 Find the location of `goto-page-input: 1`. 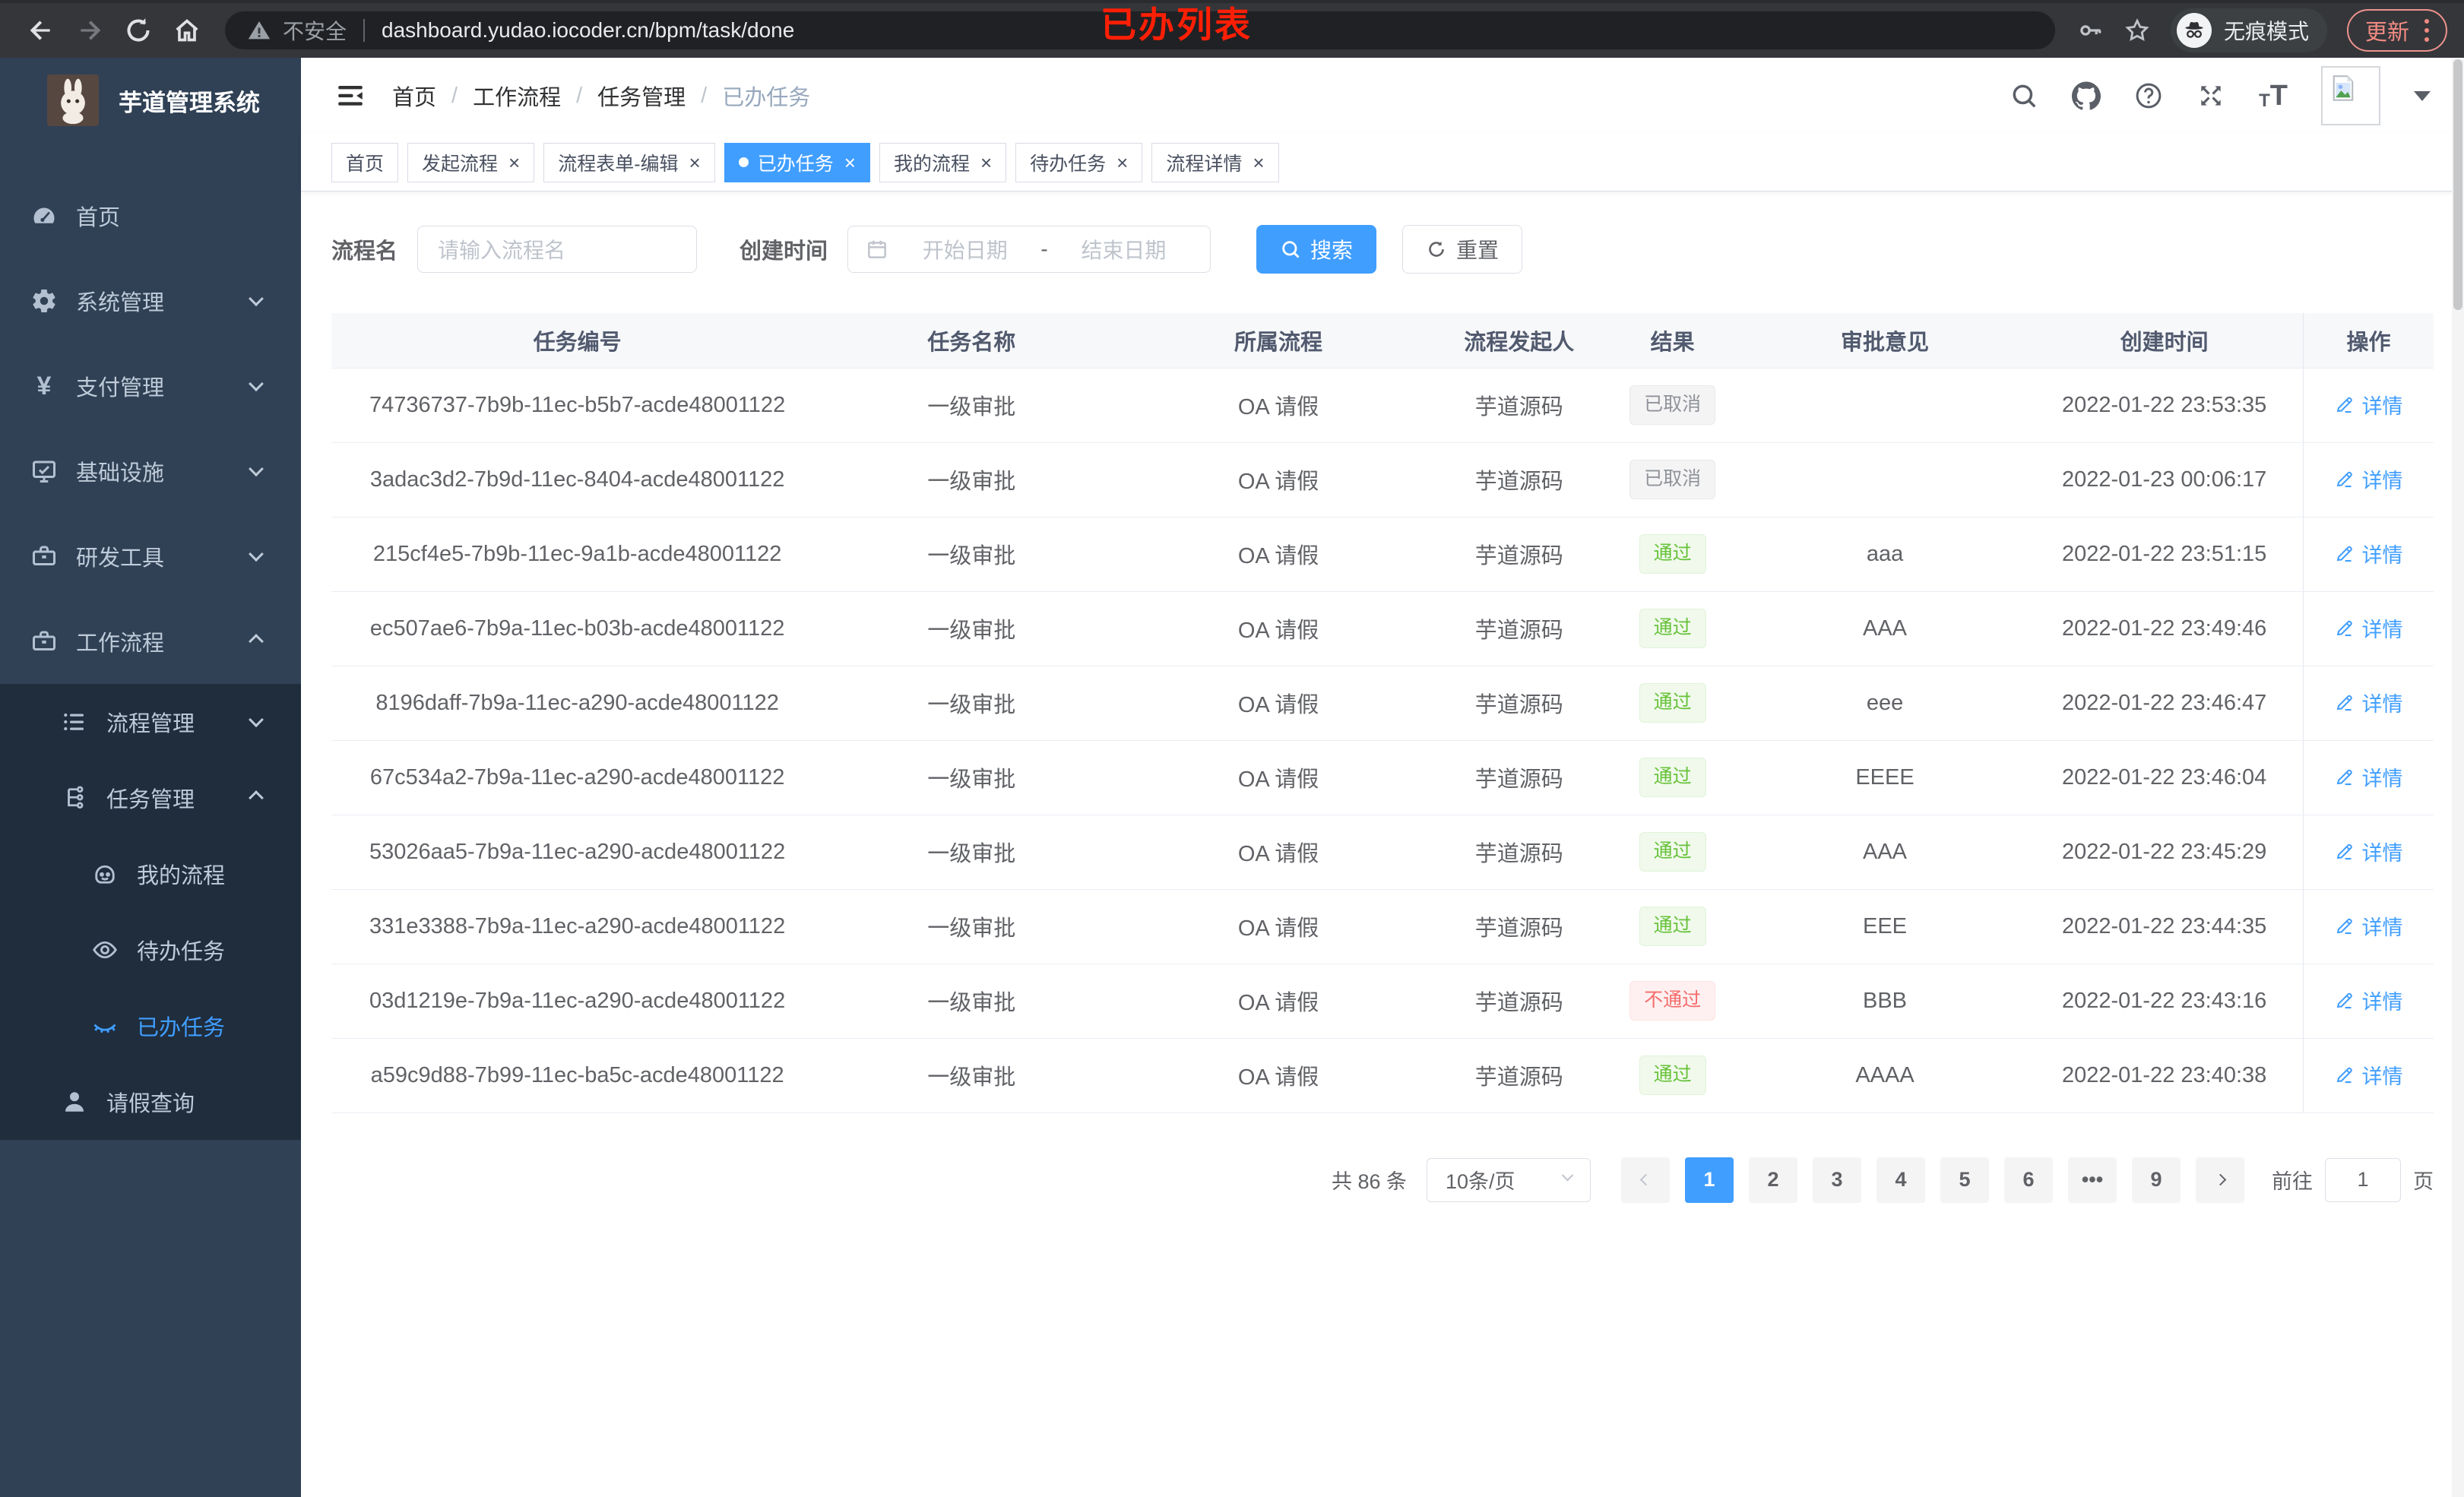

goto-page-input: 1 is located at coordinates (2363, 1179).